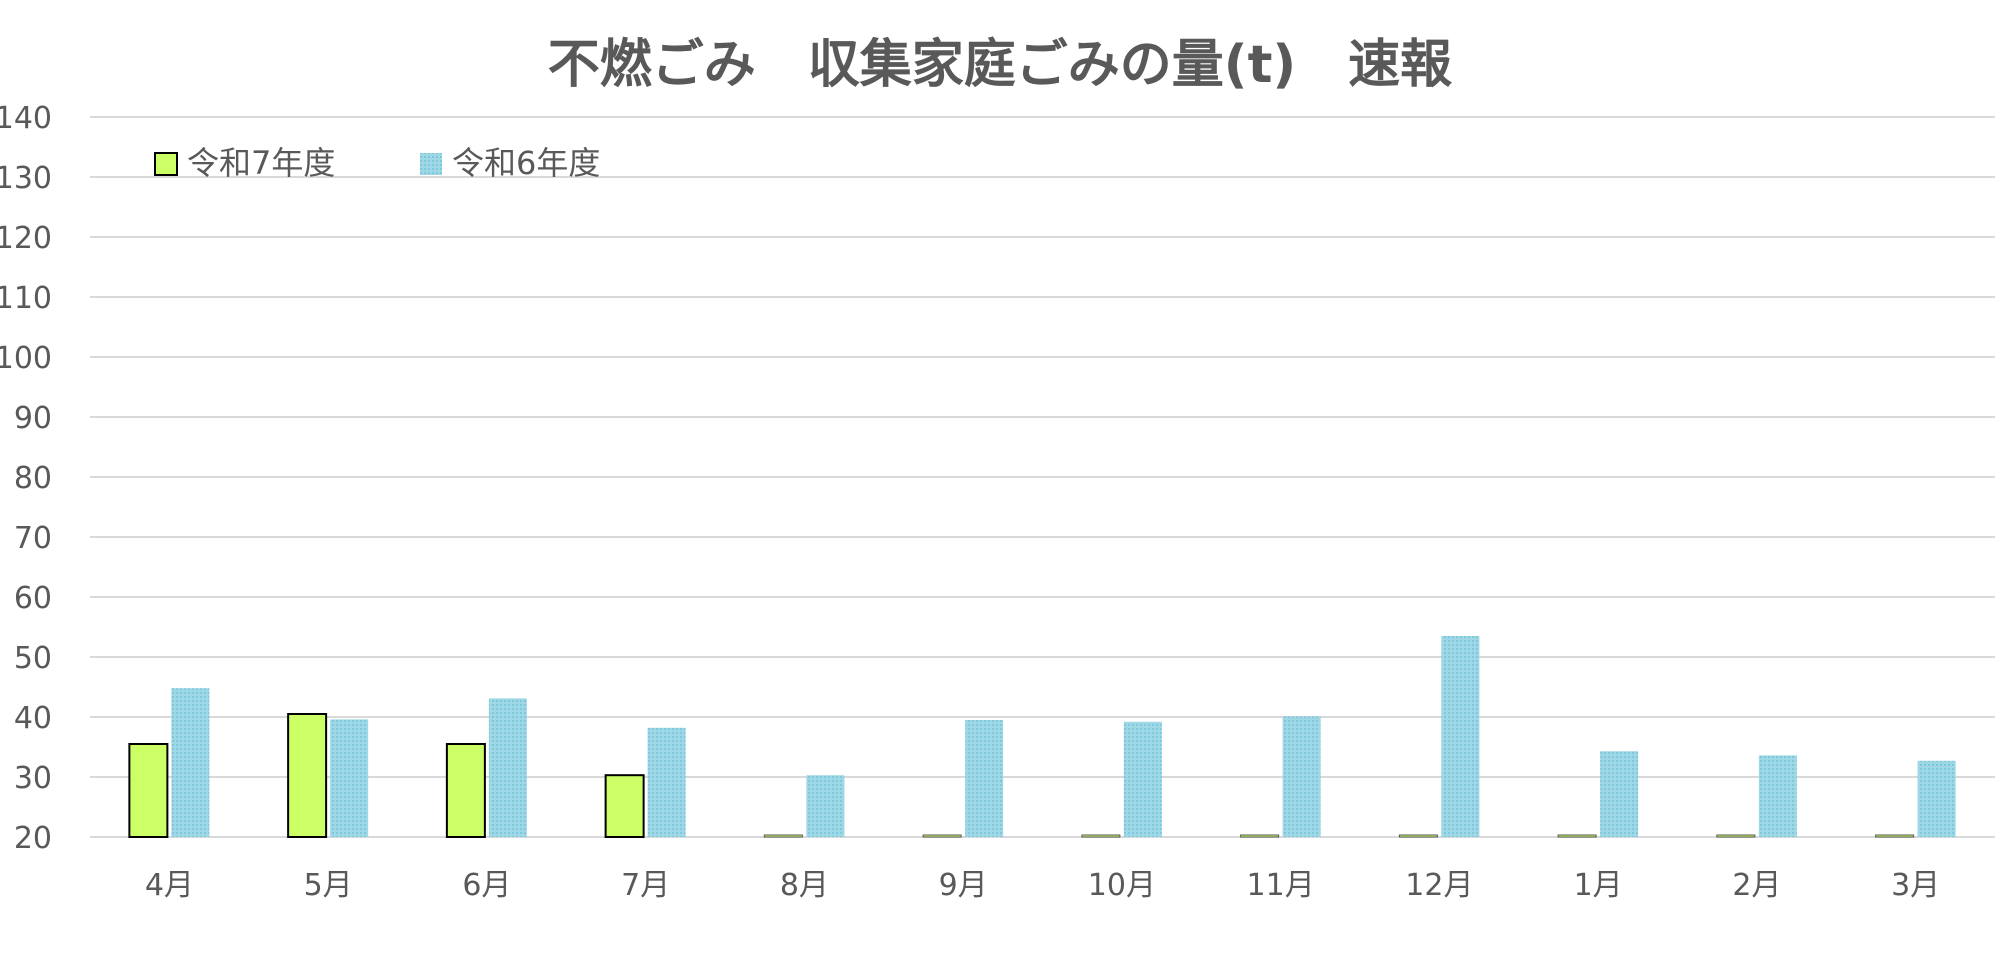 The image size is (2000, 968). Describe the element at coordinates (486, 885) in the screenshot. I see `x-tick-label: 6月` at that location.